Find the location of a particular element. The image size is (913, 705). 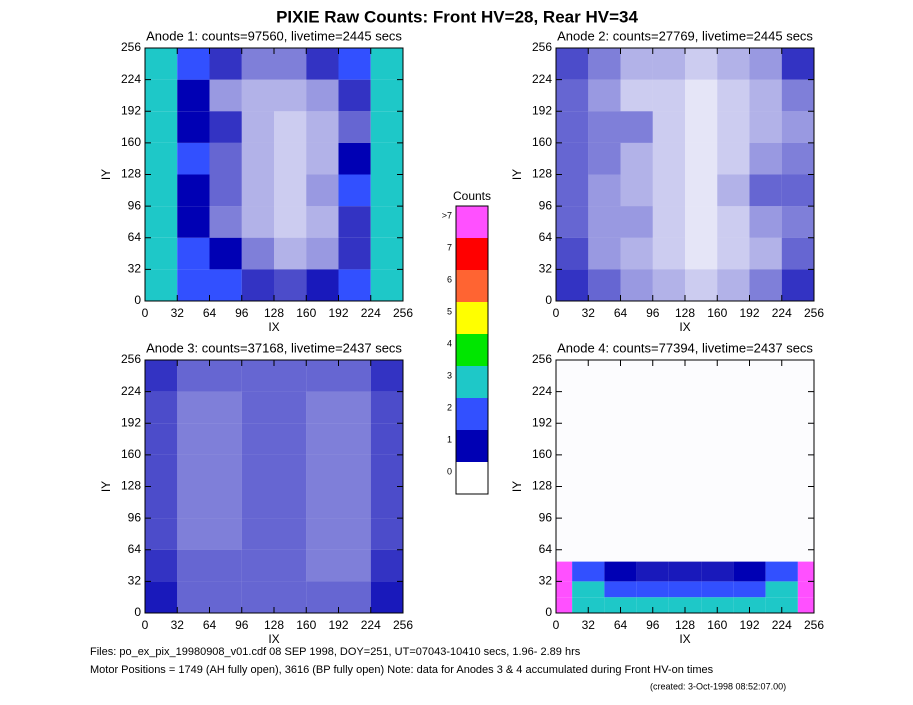

colorbar-label: 2 is located at coordinates (449, 407).